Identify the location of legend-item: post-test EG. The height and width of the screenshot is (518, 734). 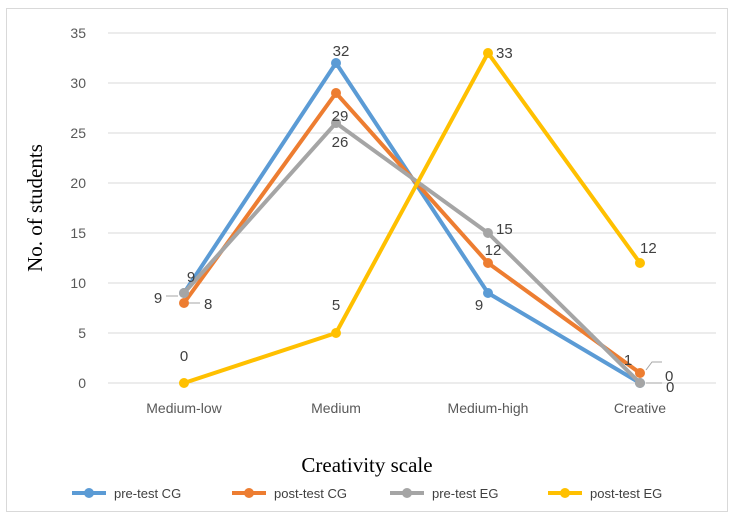
(605, 493).